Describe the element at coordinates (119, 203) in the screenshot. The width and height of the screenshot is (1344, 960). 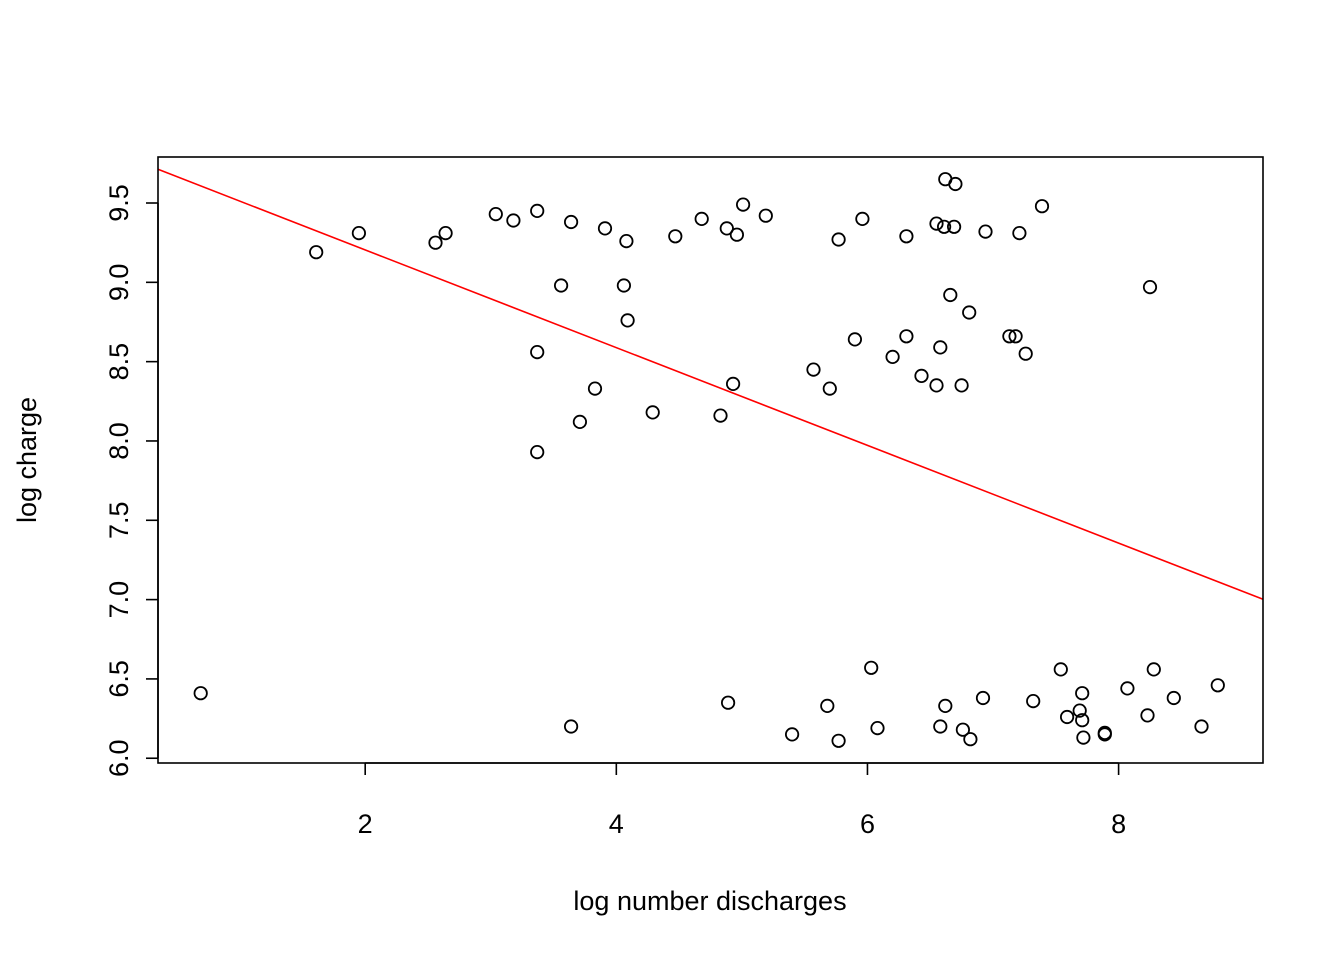
I see `y-tick-label: 9.5` at that location.